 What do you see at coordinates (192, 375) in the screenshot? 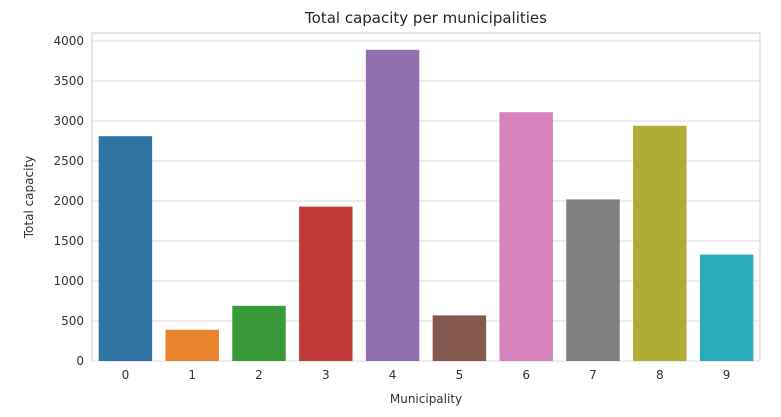
I see `x-tick-label: 1` at bounding box center [192, 375].